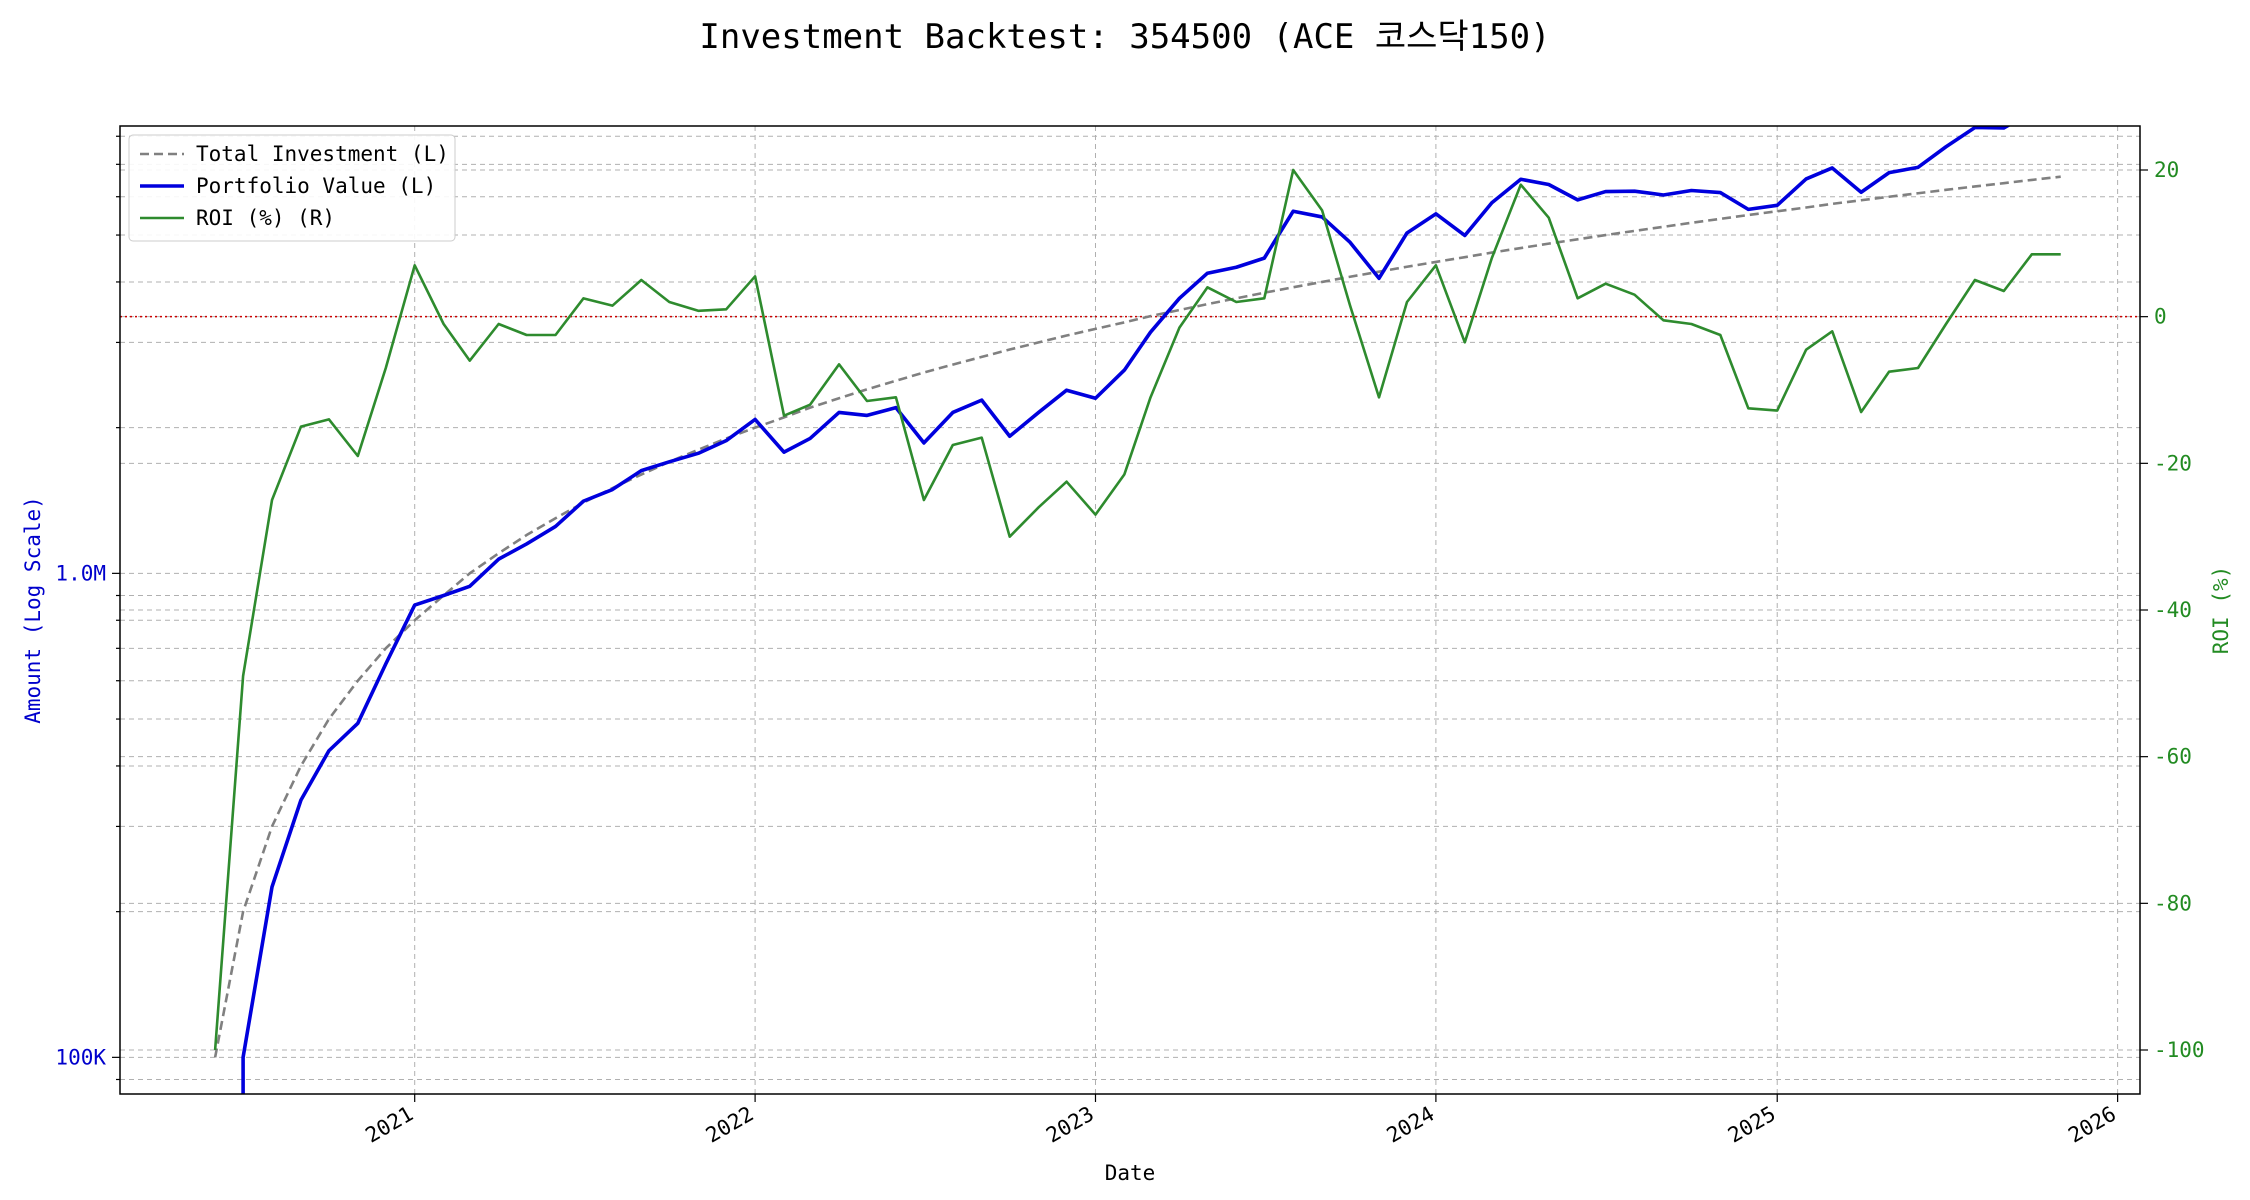 The height and width of the screenshot is (1200, 2250). What do you see at coordinates (2166, 170) in the screenshot?
I see `right-tick-label: 20` at bounding box center [2166, 170].